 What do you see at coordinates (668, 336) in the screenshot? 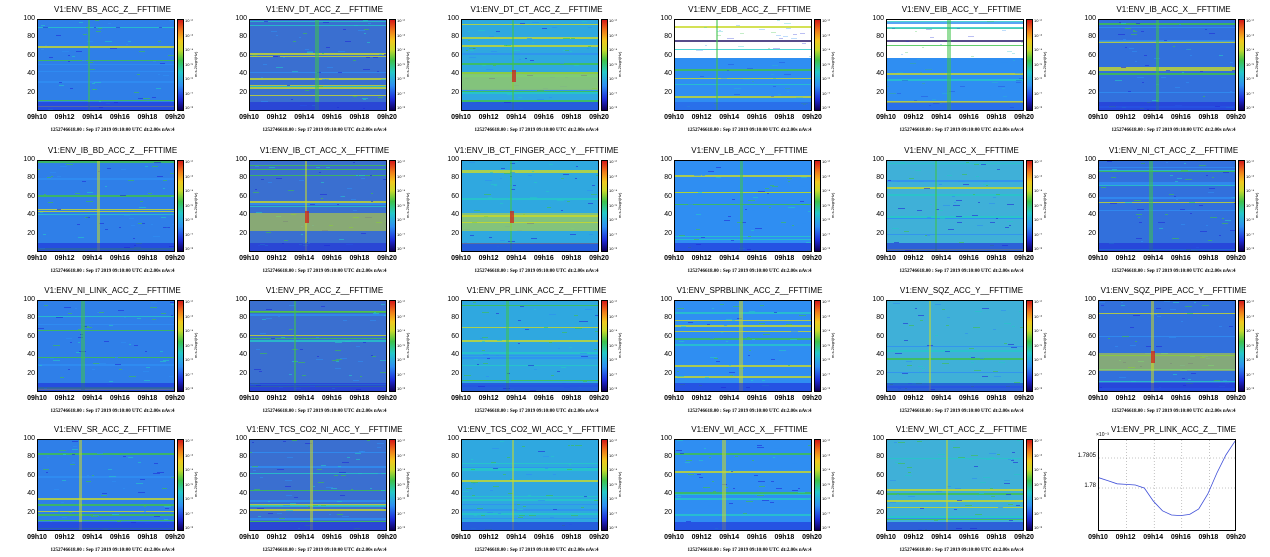
I see `y-tick-label: 60` at bounding box center [668, 336].